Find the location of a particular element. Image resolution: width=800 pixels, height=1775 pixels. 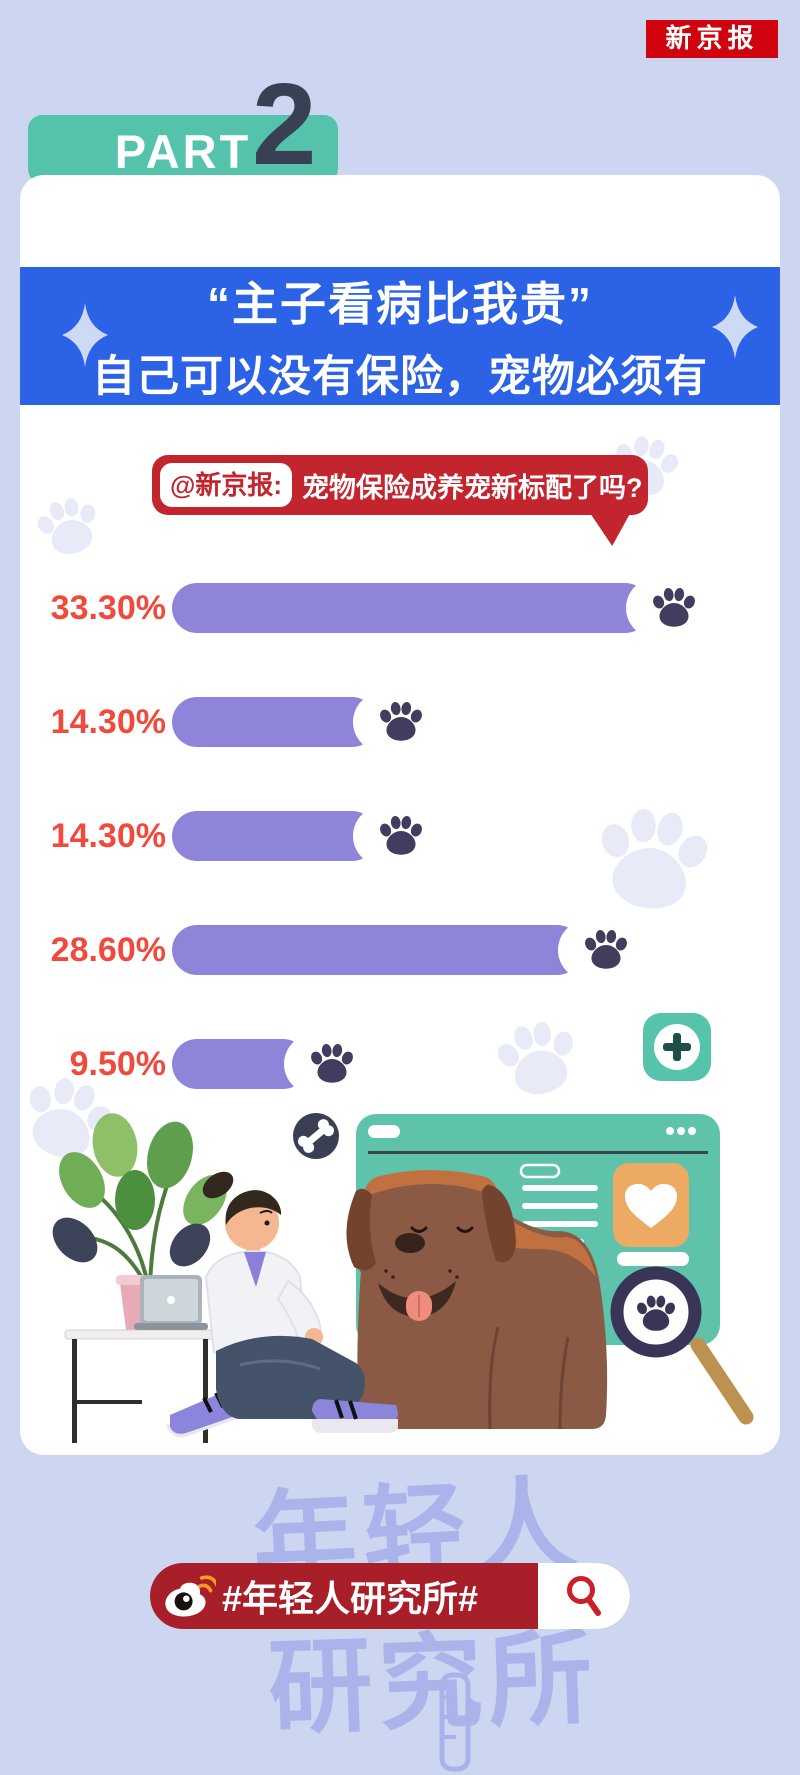

part-header: PART is located at coordinates (183, 149).